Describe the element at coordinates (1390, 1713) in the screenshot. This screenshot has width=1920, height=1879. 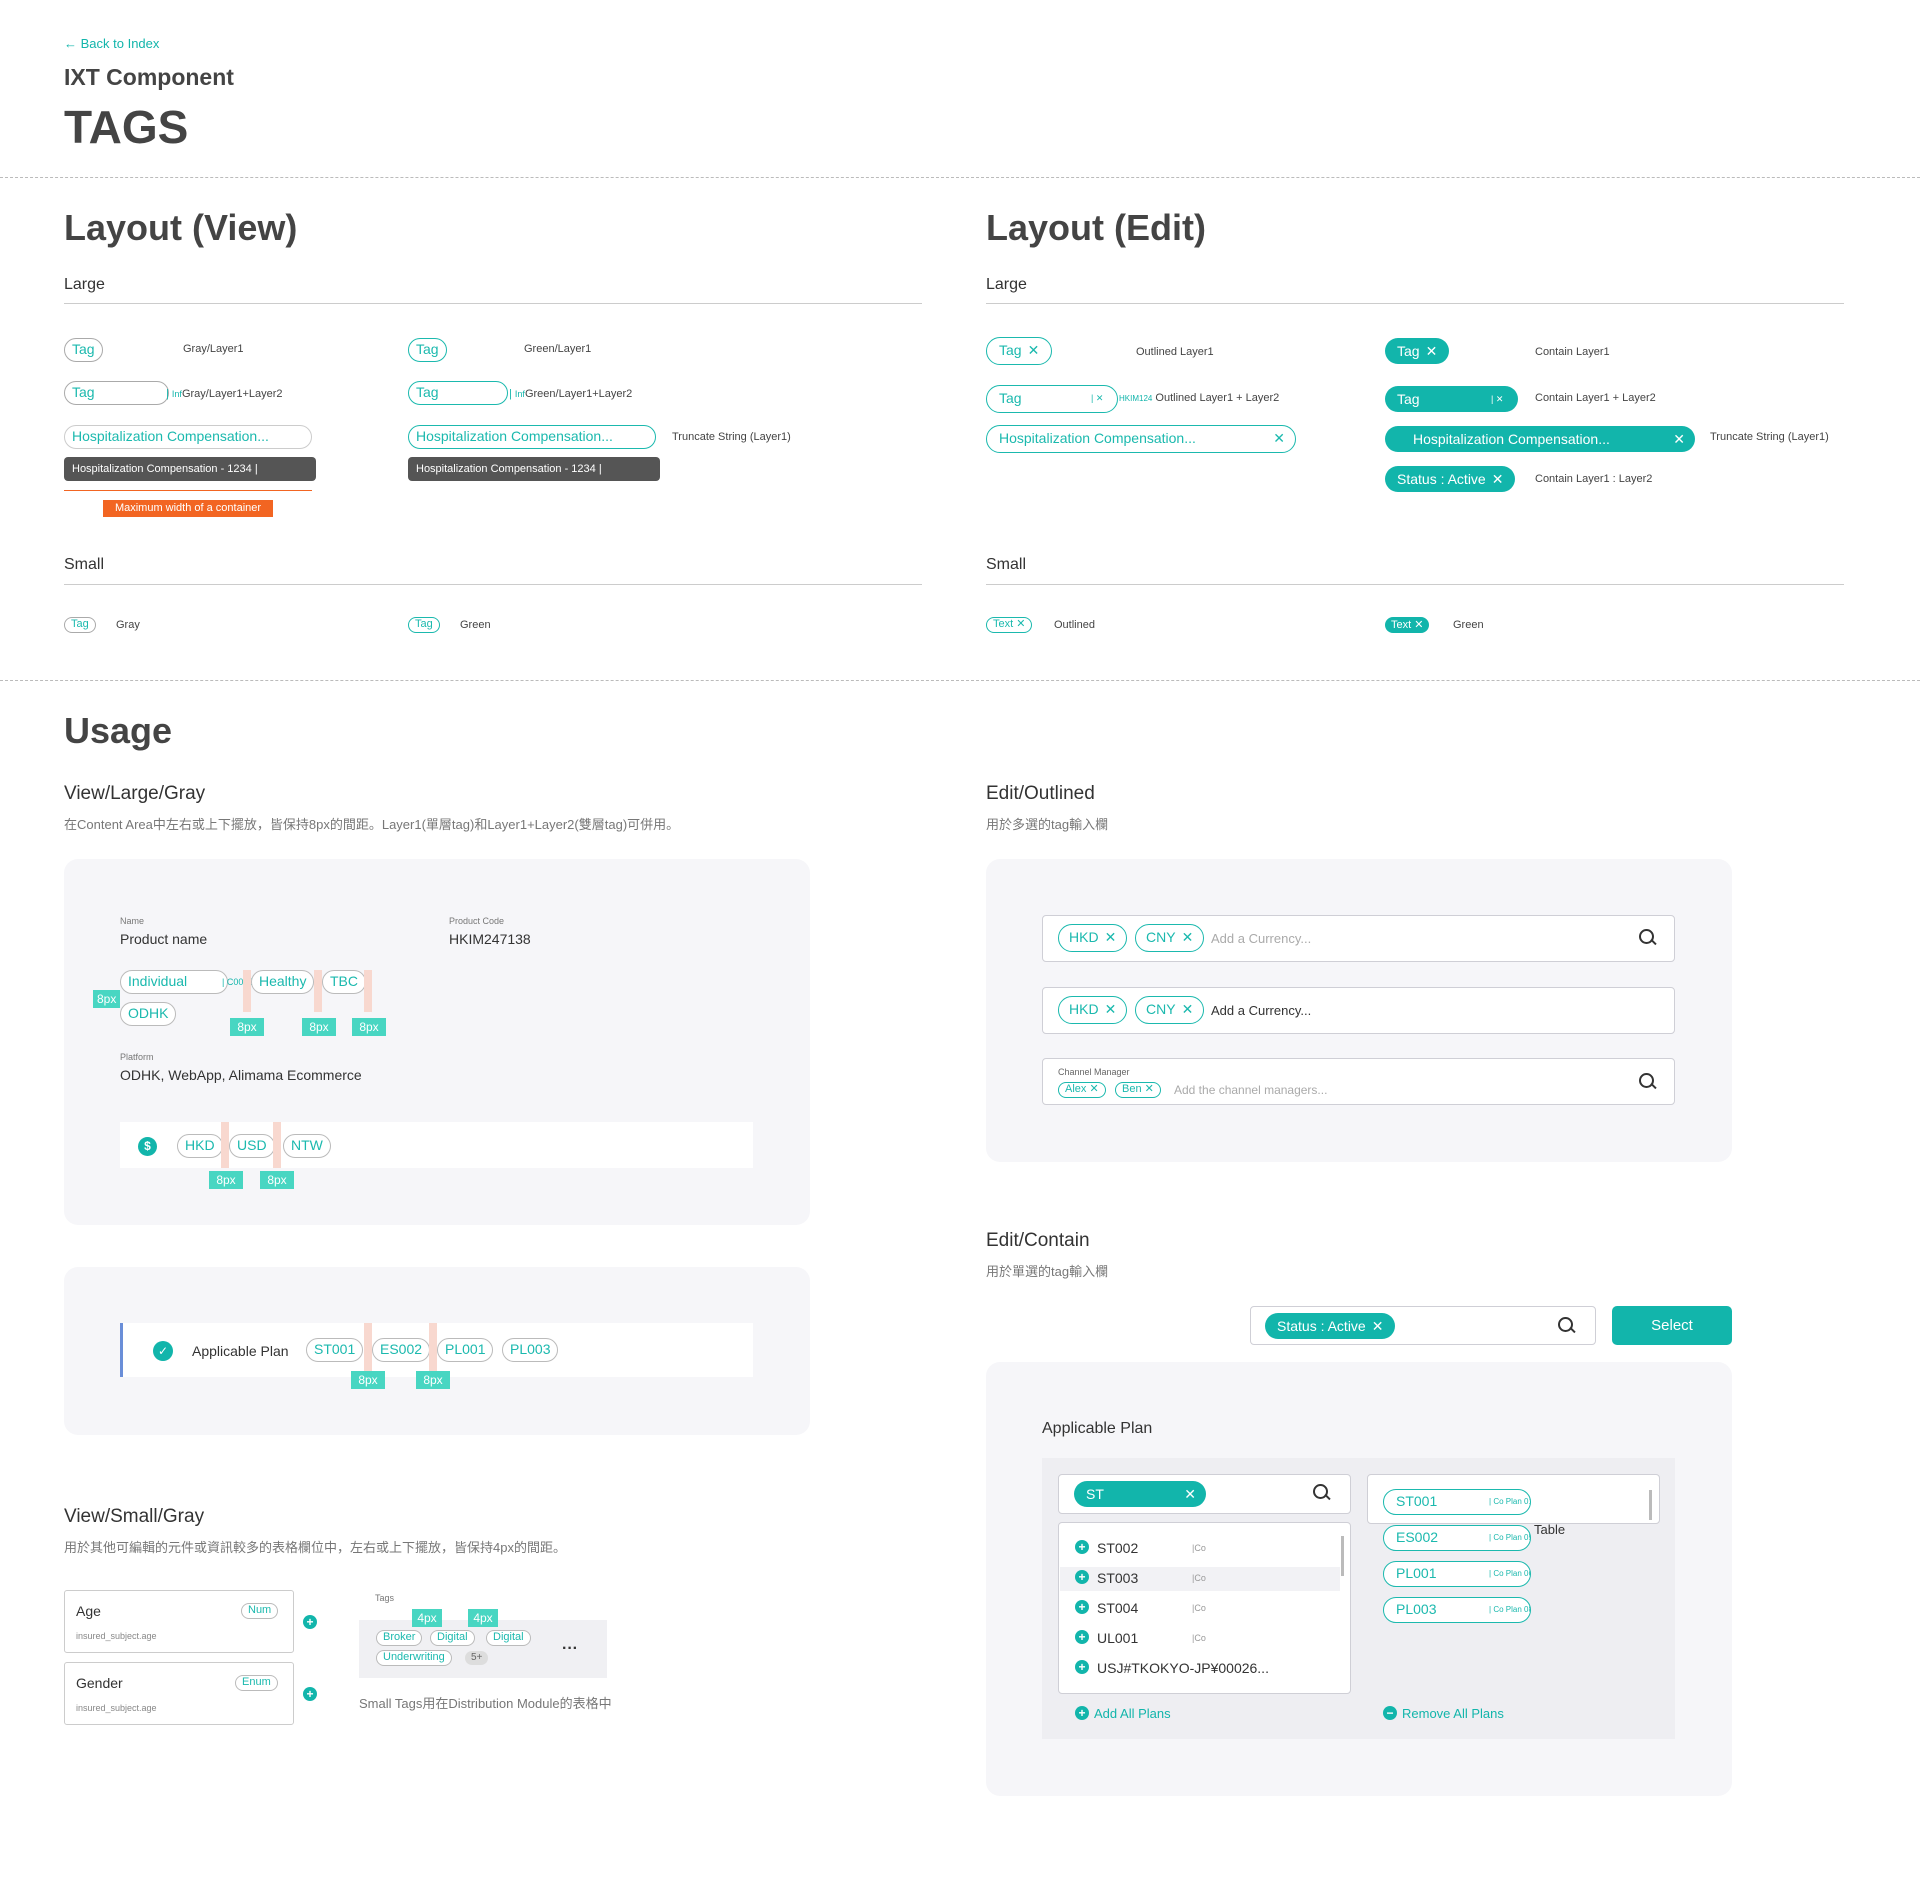
I see `remove-all-icon: −` at that location.